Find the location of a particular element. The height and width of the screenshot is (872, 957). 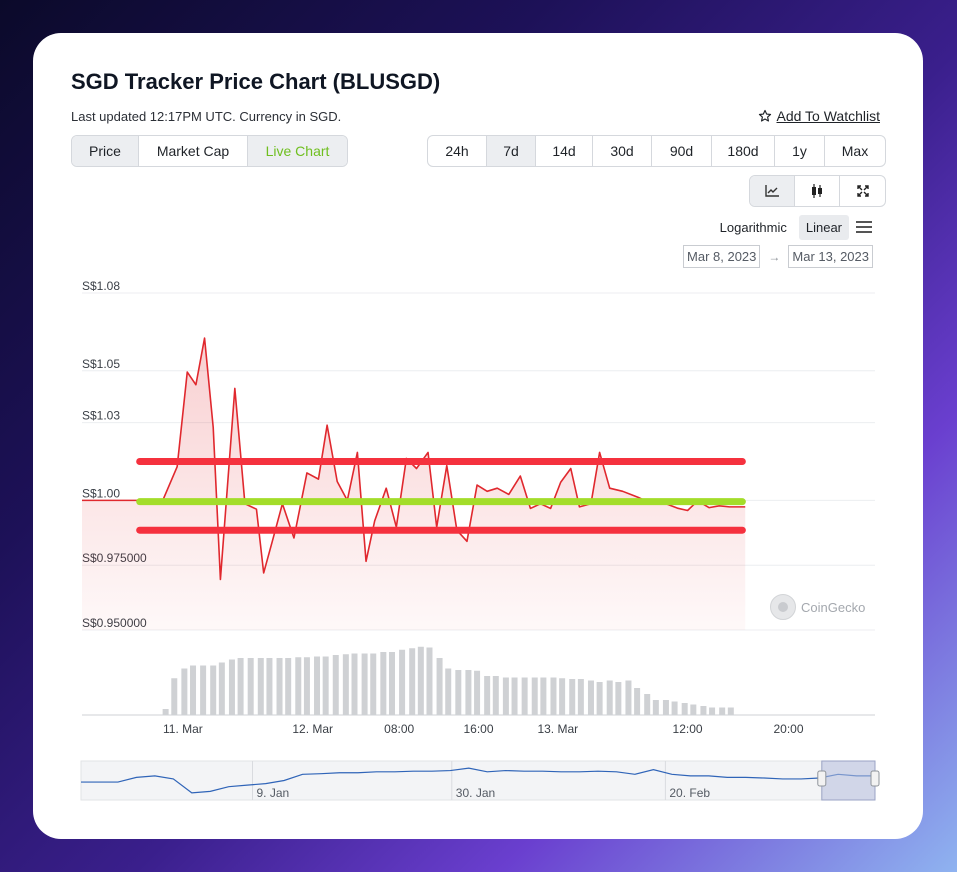

x-tick-label: 13. Mar is located at coordinates (557, 729).